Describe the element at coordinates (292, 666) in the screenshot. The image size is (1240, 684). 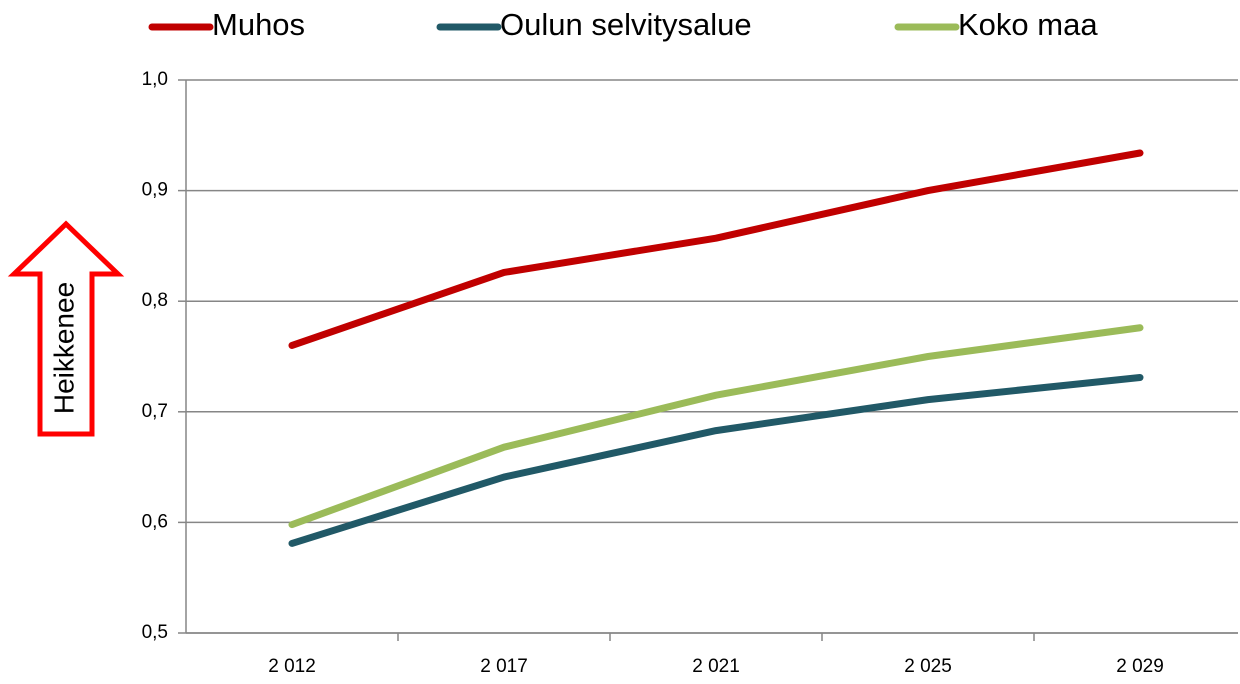
I see `x-tick-label: 2 012` at that location.